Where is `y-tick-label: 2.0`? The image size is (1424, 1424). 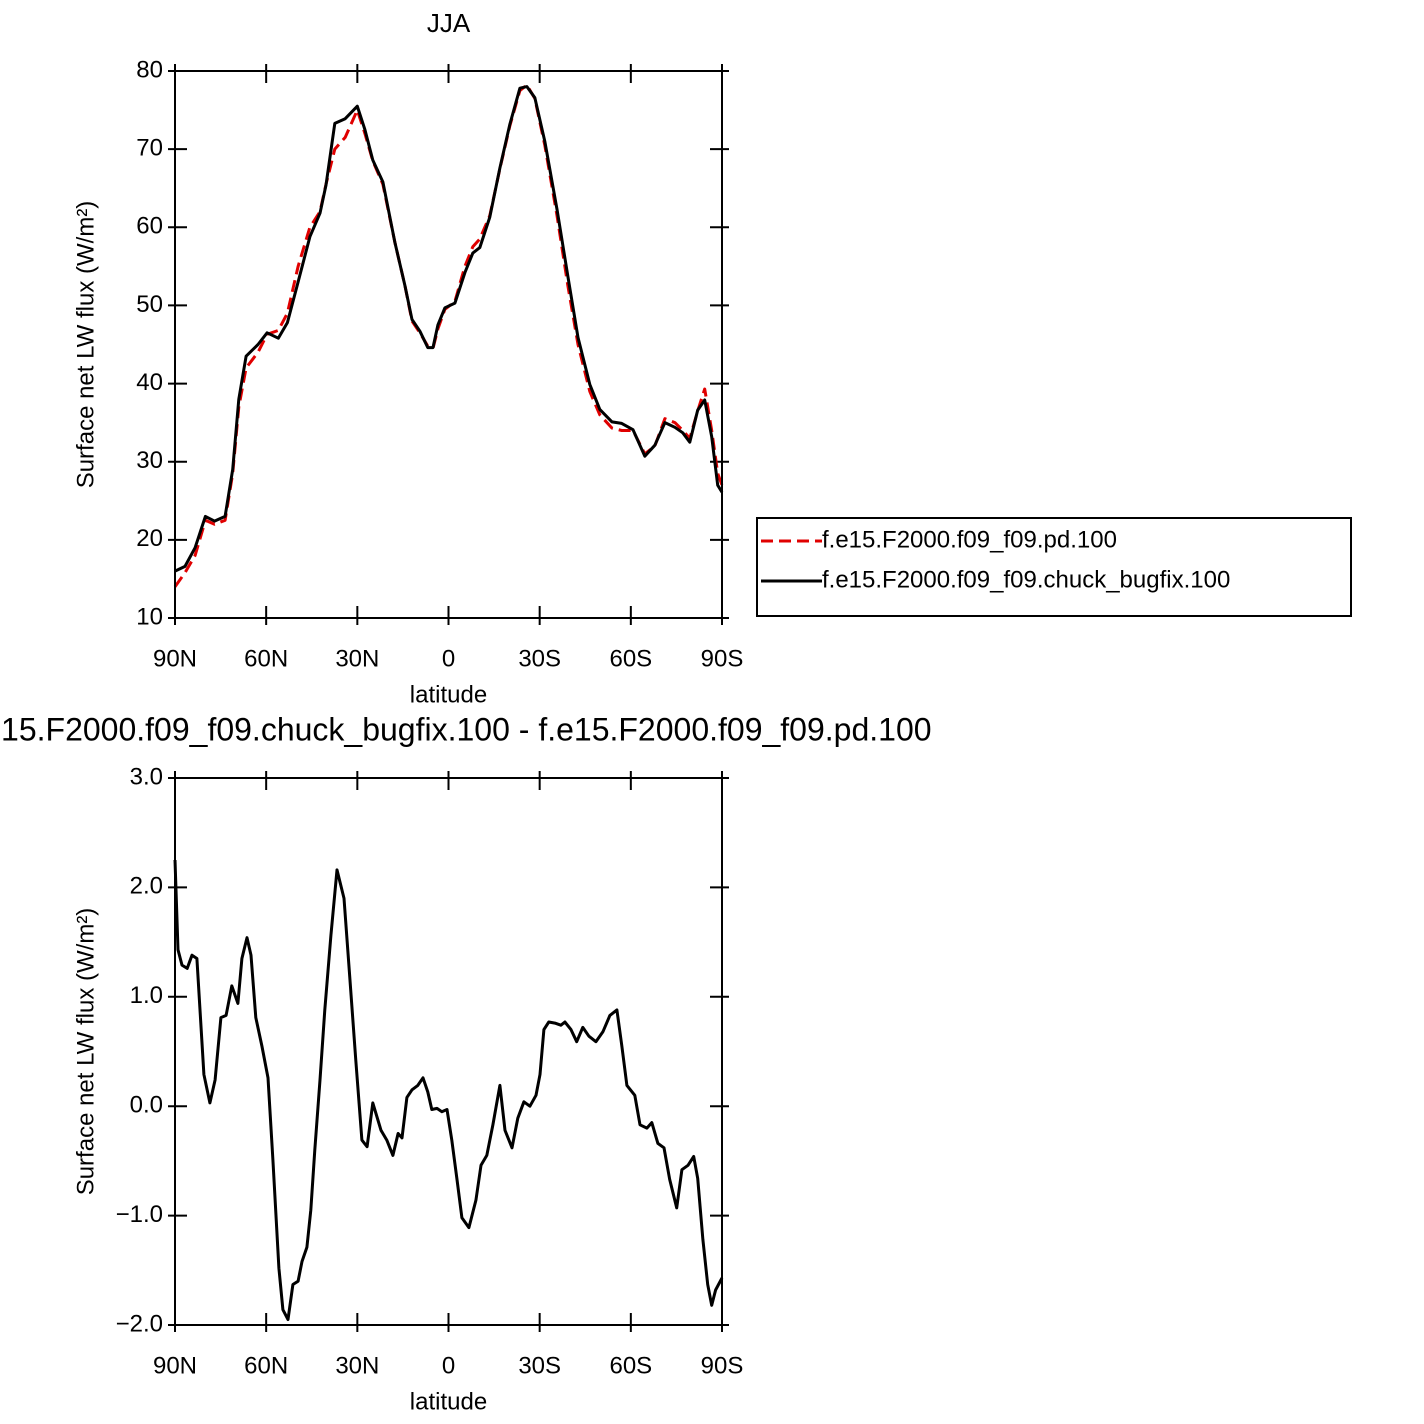 y-tick-label: 2.0 is located at coordinates (146, 886).